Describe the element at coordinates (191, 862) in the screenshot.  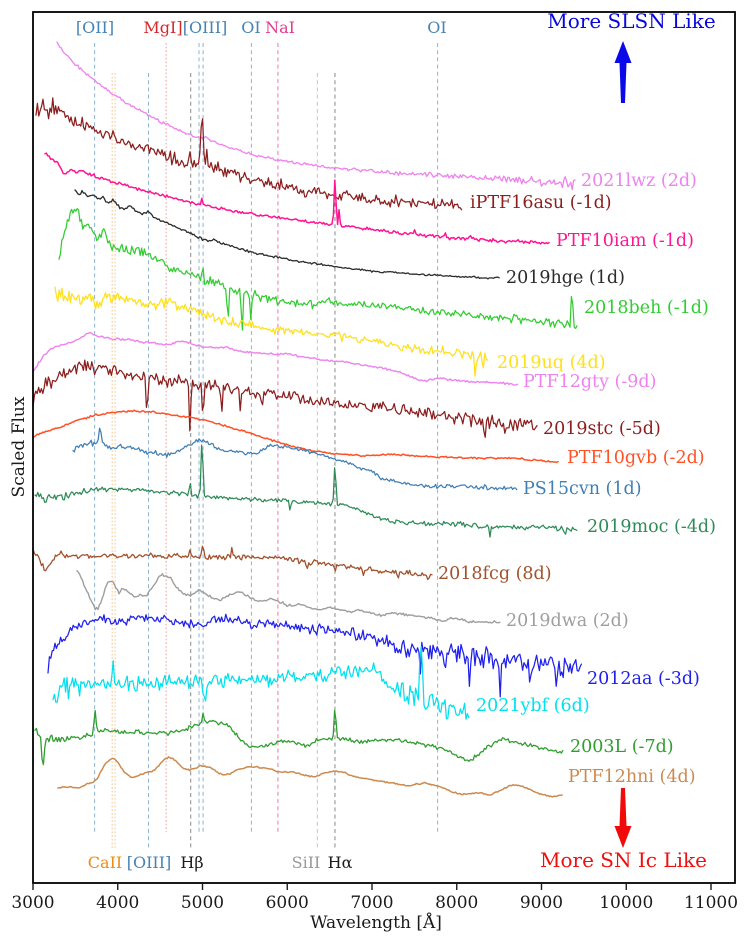
I see `ion-label-bottom-hβ: Hβ` at that location.